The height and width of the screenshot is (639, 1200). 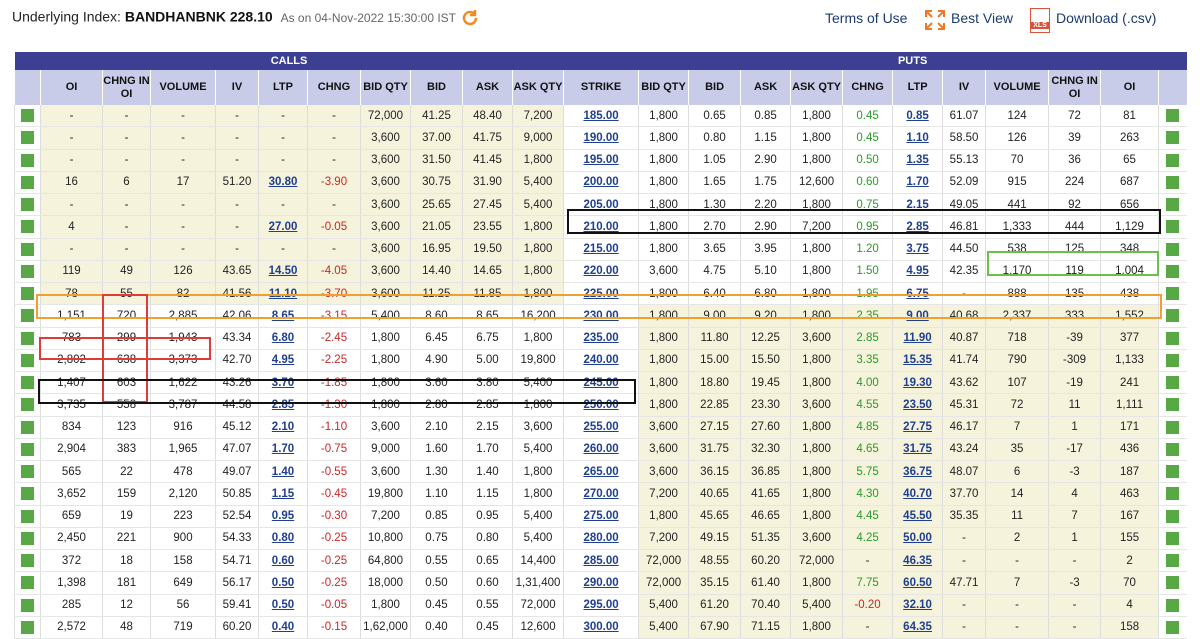 I want to click on cell: 8.65, so click(x=283, y=316).